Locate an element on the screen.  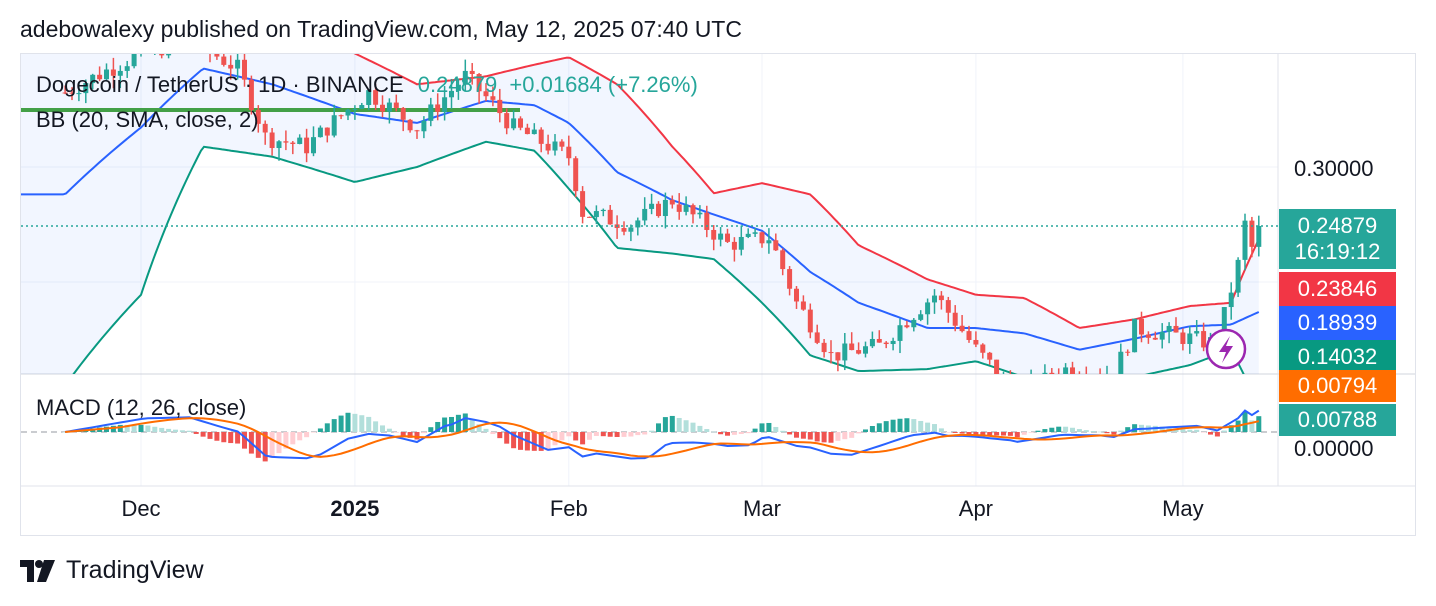
legend-price: 0.24879 is located at coordinates (457, 84).